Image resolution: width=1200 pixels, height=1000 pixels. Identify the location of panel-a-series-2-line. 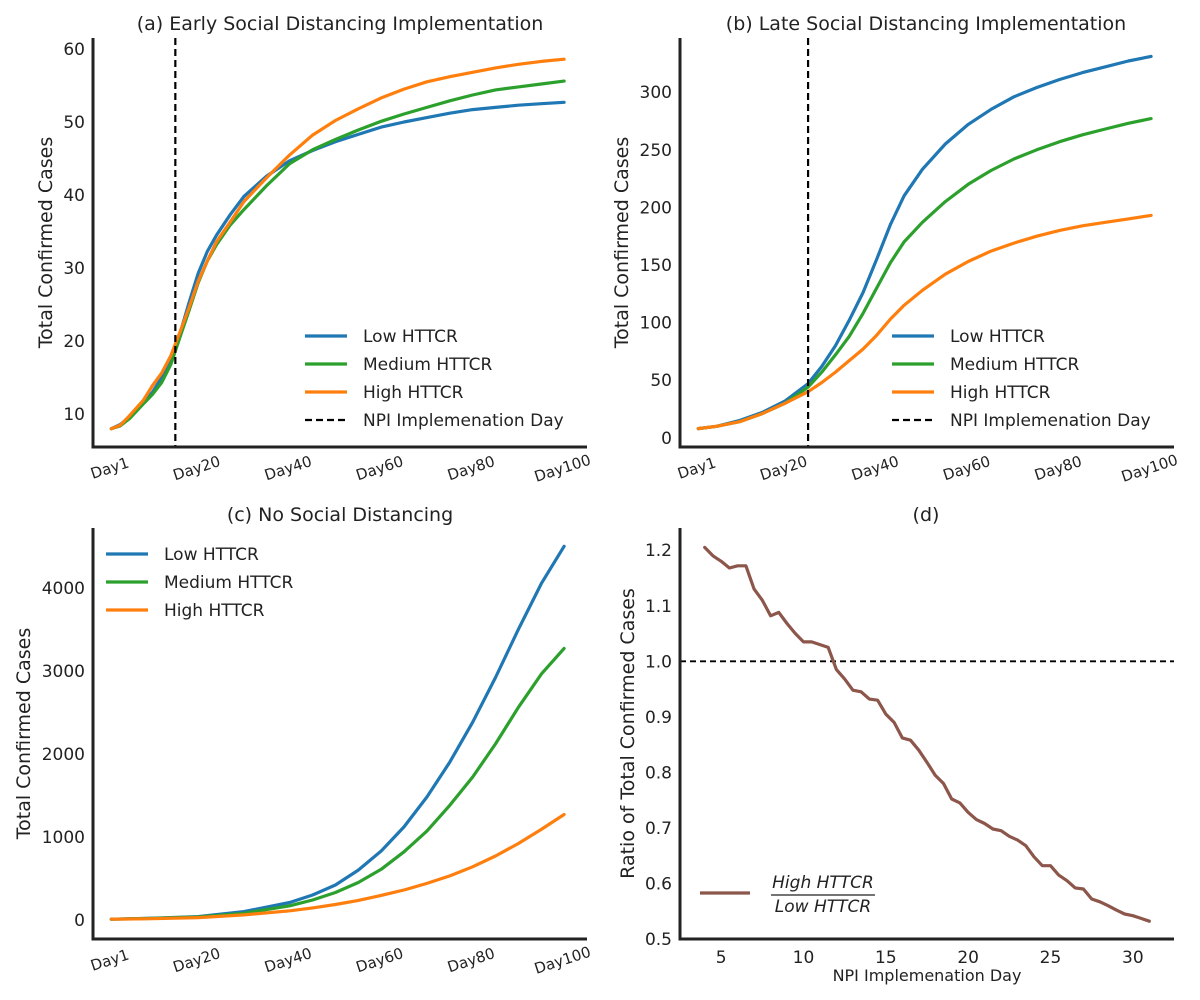
(337, 244).